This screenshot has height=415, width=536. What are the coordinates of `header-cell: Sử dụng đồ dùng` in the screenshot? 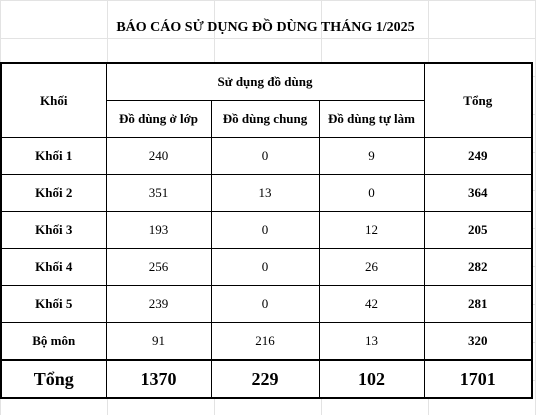 It's located at (265, 81).